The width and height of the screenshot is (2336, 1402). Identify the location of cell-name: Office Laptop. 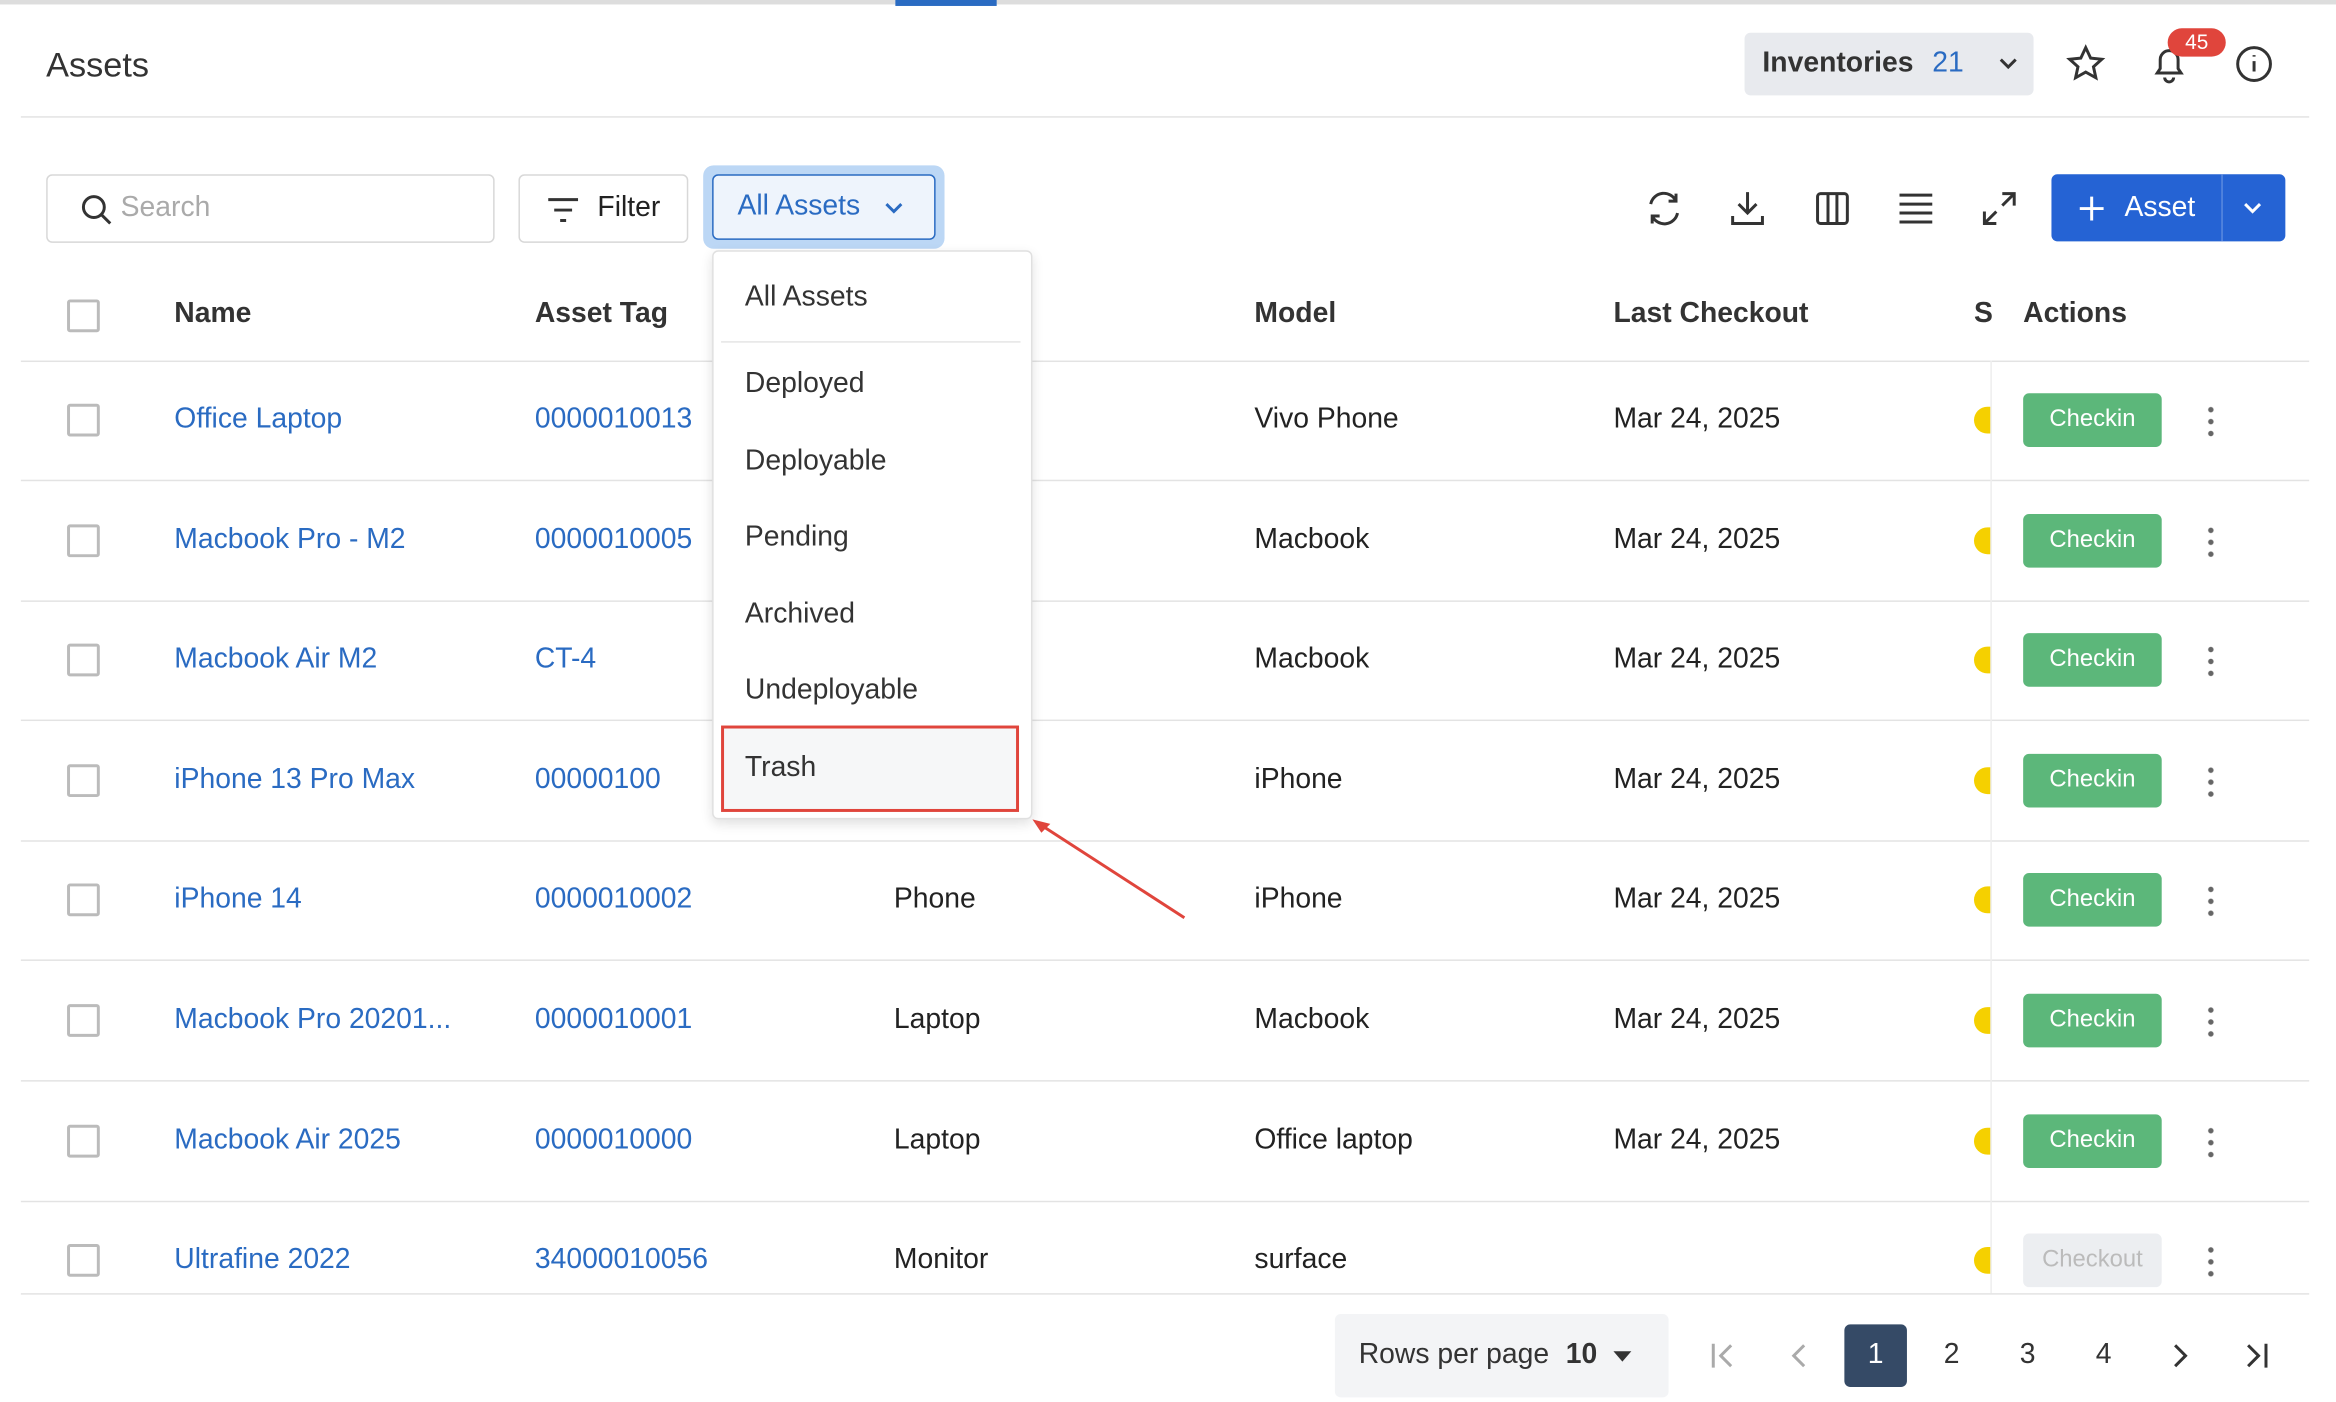
(258, 419).